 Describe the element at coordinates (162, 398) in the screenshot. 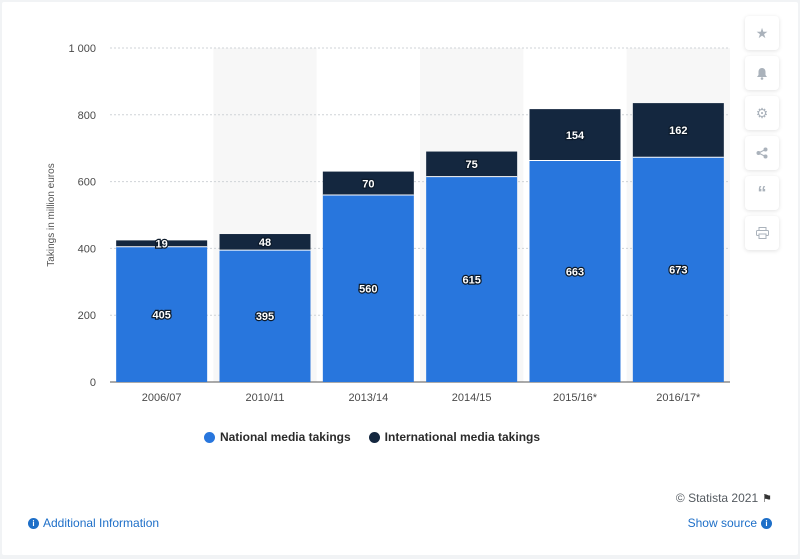

I see `x-tick-label: 2006/07` at that location.